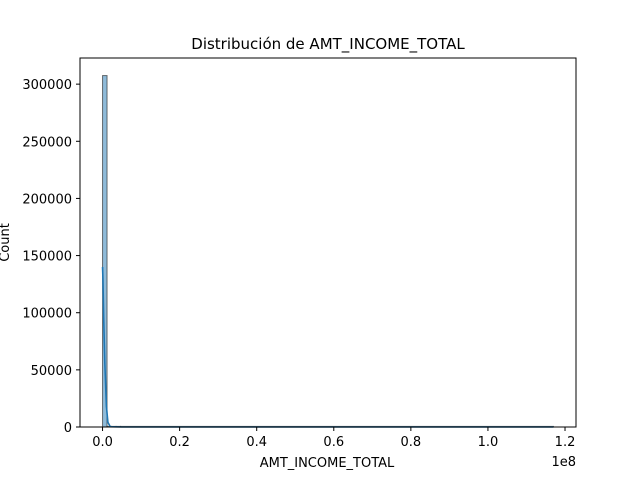  Describe the element at coordinates (333, 442) in the screenshot. I see `x-tick-label: 0.6` at that location.